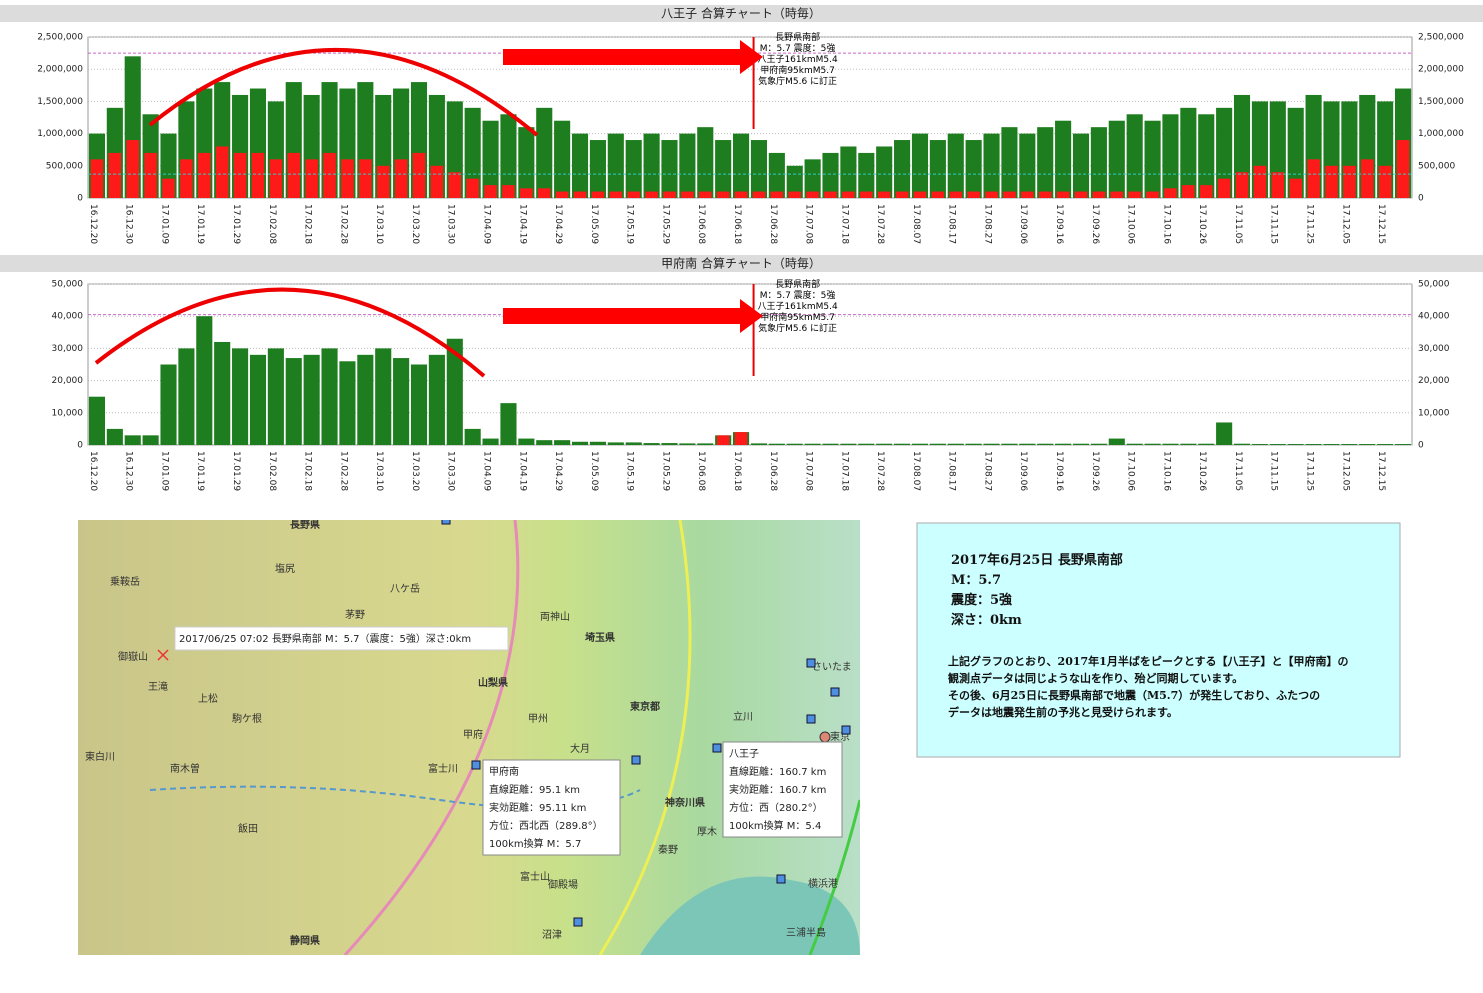 The image size is (1483, 993). What do you see at coordinates (580, 748) in the screenshot?
I see `map-label: 大月` at bounding box center [580, 748].